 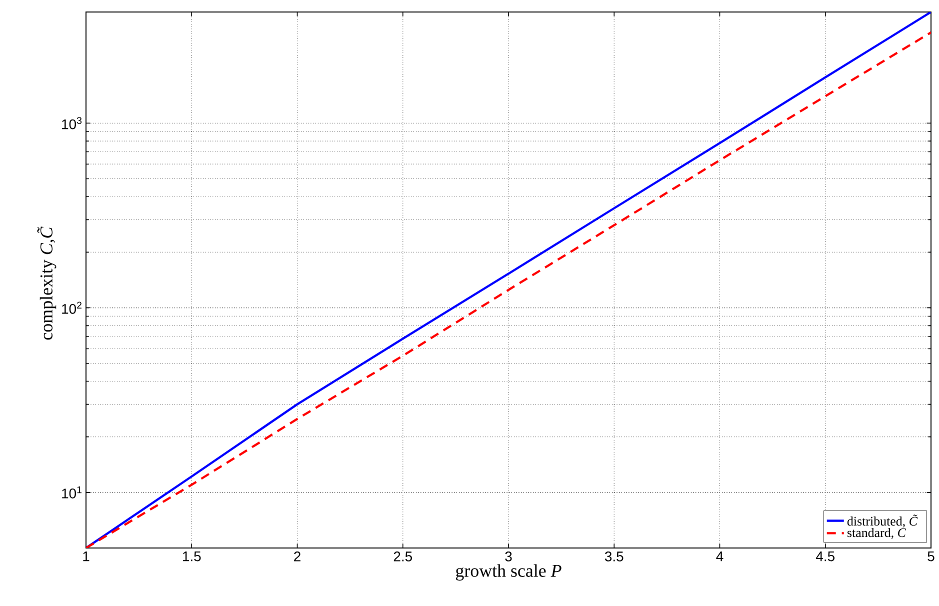 I want to click on legend-label: standard, C, so click(x=876, y=533).